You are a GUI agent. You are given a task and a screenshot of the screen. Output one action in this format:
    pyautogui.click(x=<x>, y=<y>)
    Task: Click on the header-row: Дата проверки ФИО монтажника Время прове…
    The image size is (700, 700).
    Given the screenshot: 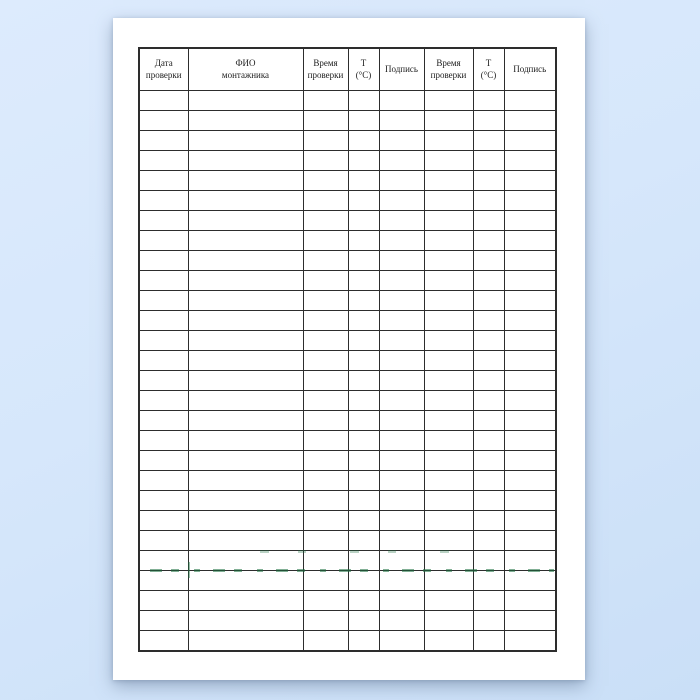 What is the action you would take?
    pyautogui.click(x=347, y=69)
    